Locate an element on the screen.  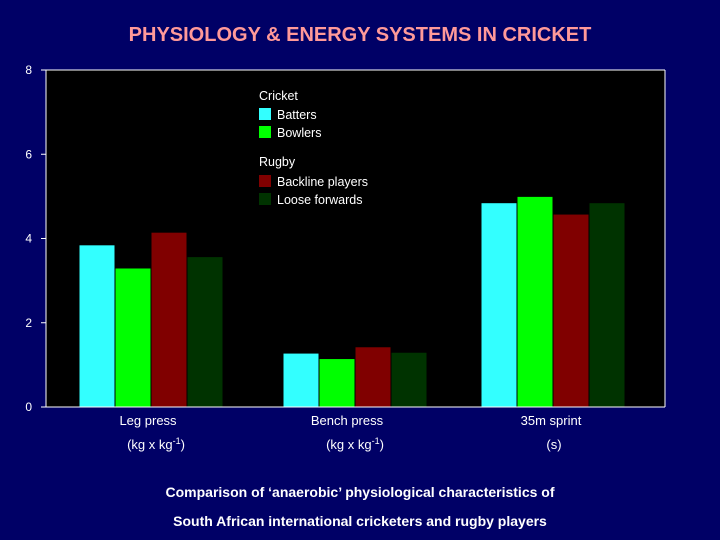
x-category-label: Bench press is located at coordinates (347, 420).